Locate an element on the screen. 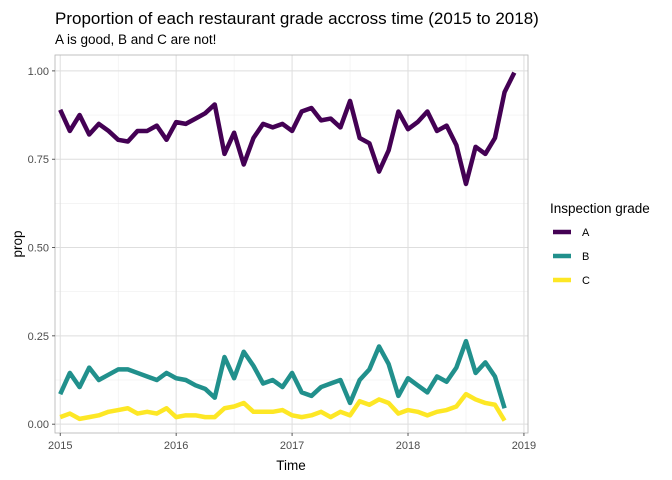  x-axis-ticks: 2015 2016 2017 2018 2019 is located at coordinates (292, 442).